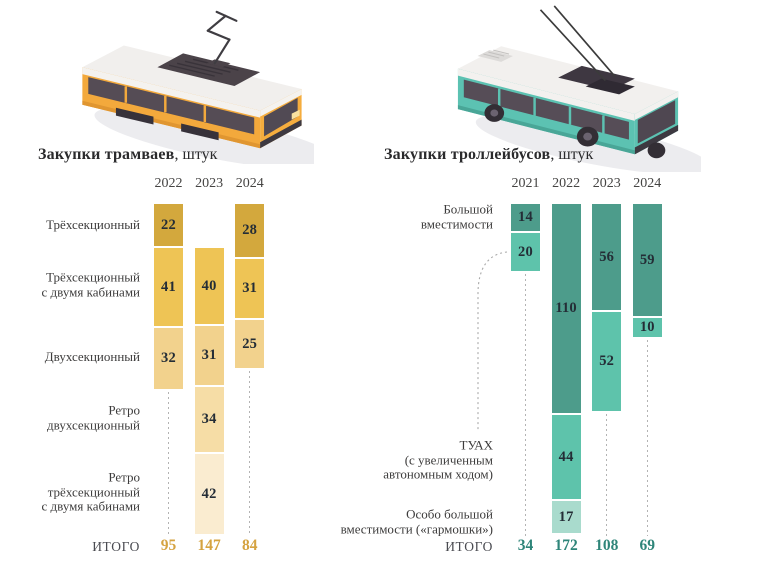 Image resolution: width=757 pixels, height=575 pixels. I want to click on bar-segment-2023: 34, so click(209, 419).